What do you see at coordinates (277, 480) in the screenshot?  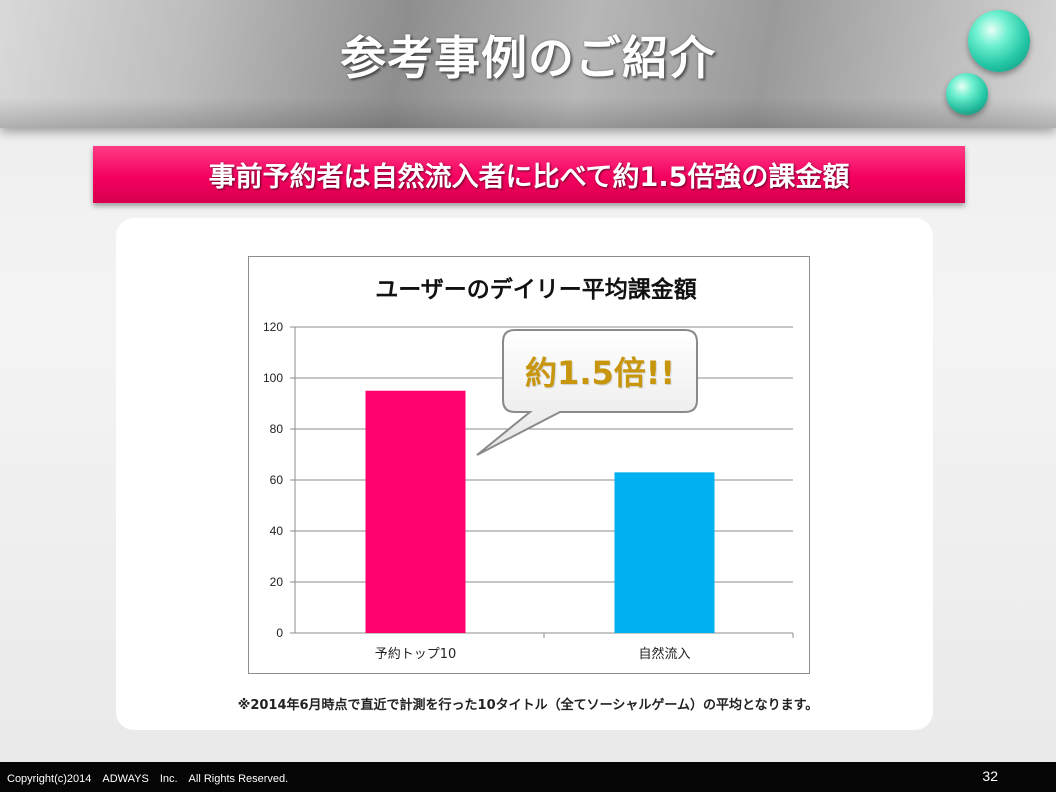 I see `y-tick-label-60: 60` at bounding box center [277, 480].